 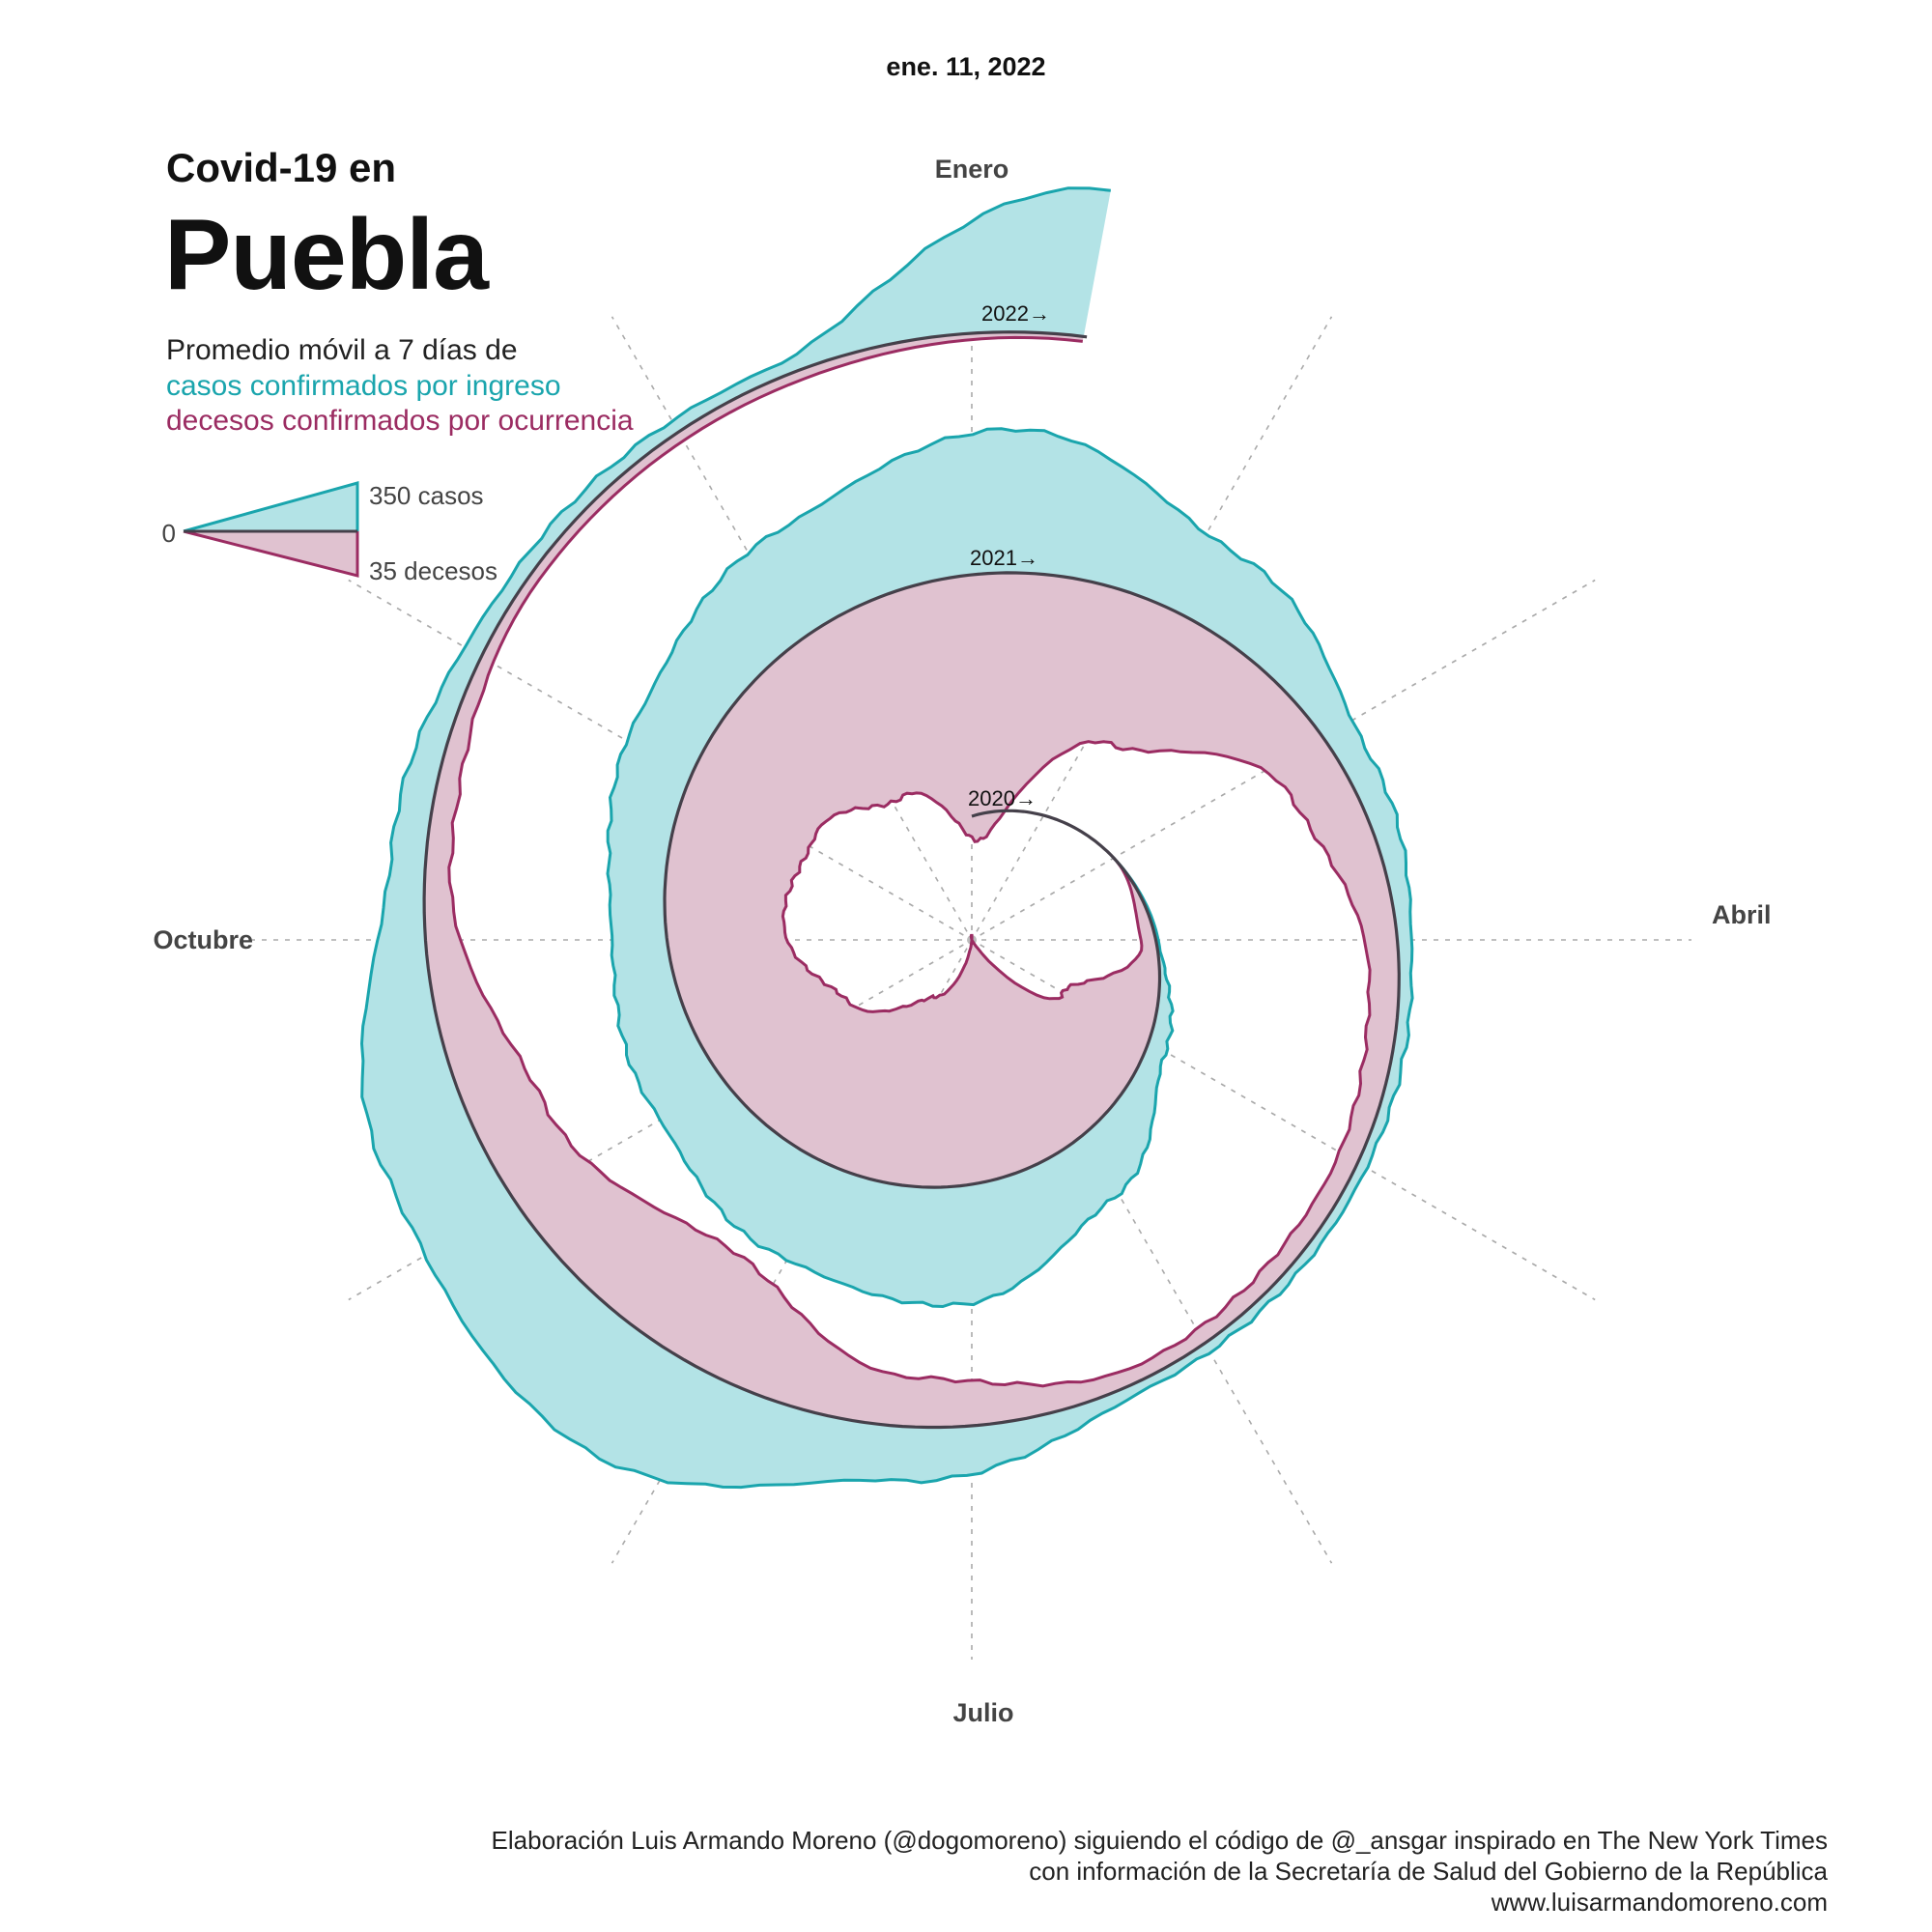 I want to click on legend-zero-label: 0, so click(x=169, y=533).